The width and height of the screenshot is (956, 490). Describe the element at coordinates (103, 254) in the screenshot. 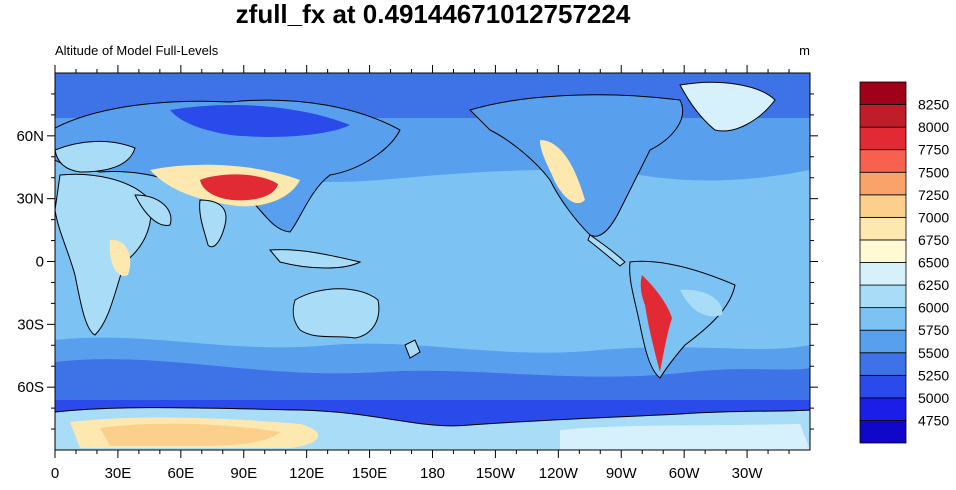

I see `africa` at that location.